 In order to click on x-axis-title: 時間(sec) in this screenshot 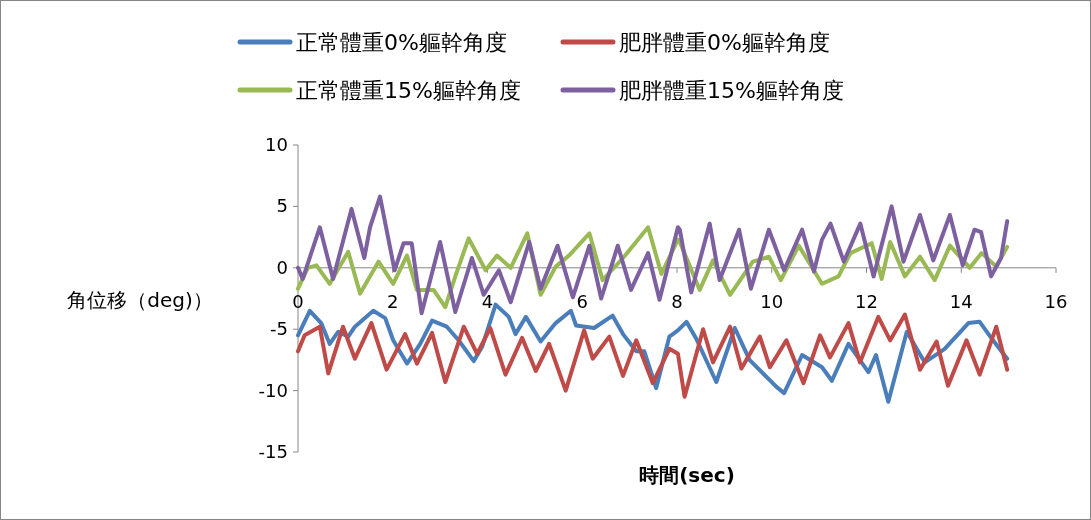, I will do `click(687, 475)`.